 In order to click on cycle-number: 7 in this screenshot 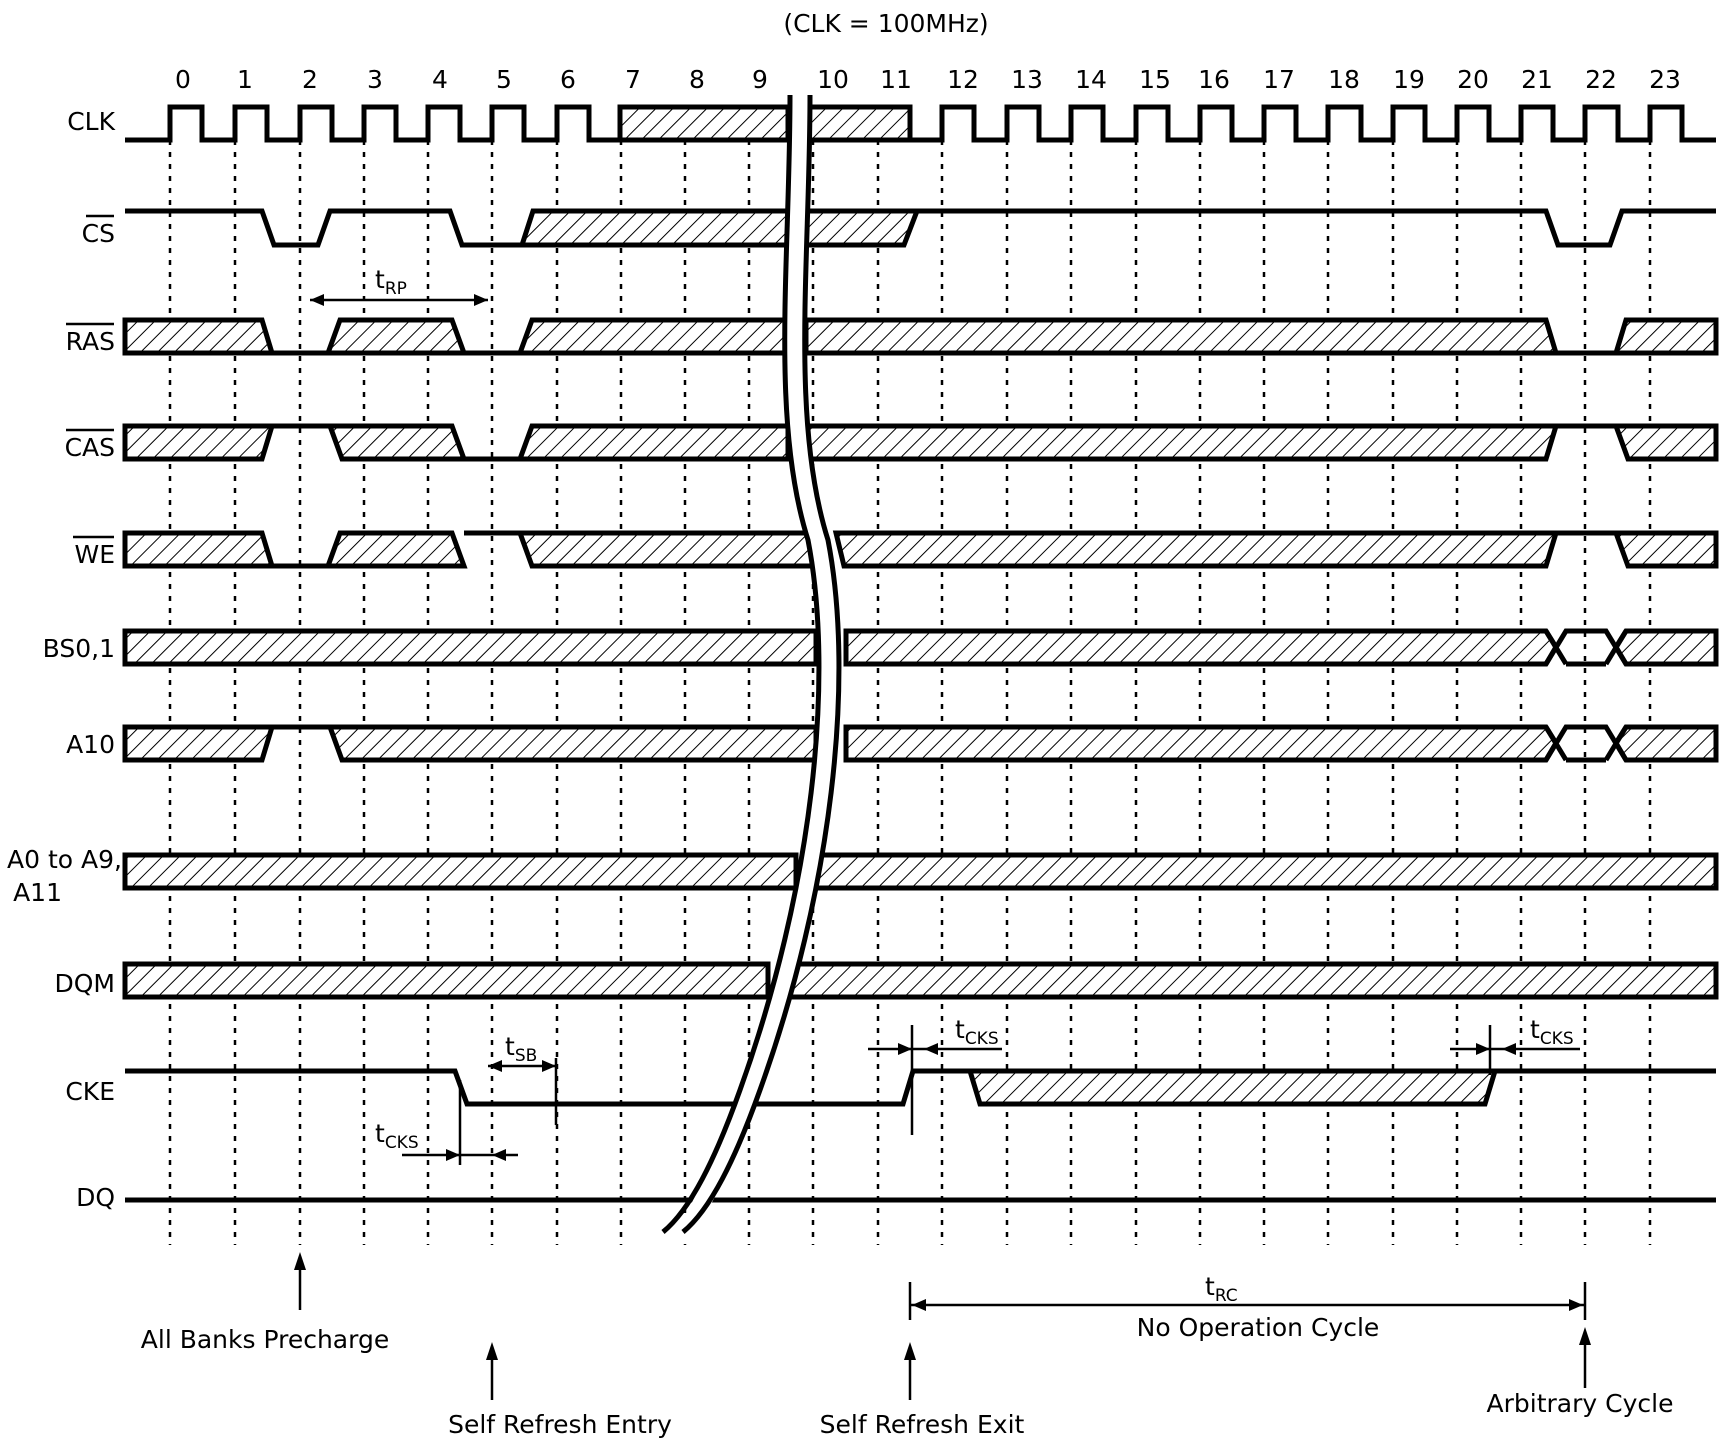, I will do `click(633, 79)`.